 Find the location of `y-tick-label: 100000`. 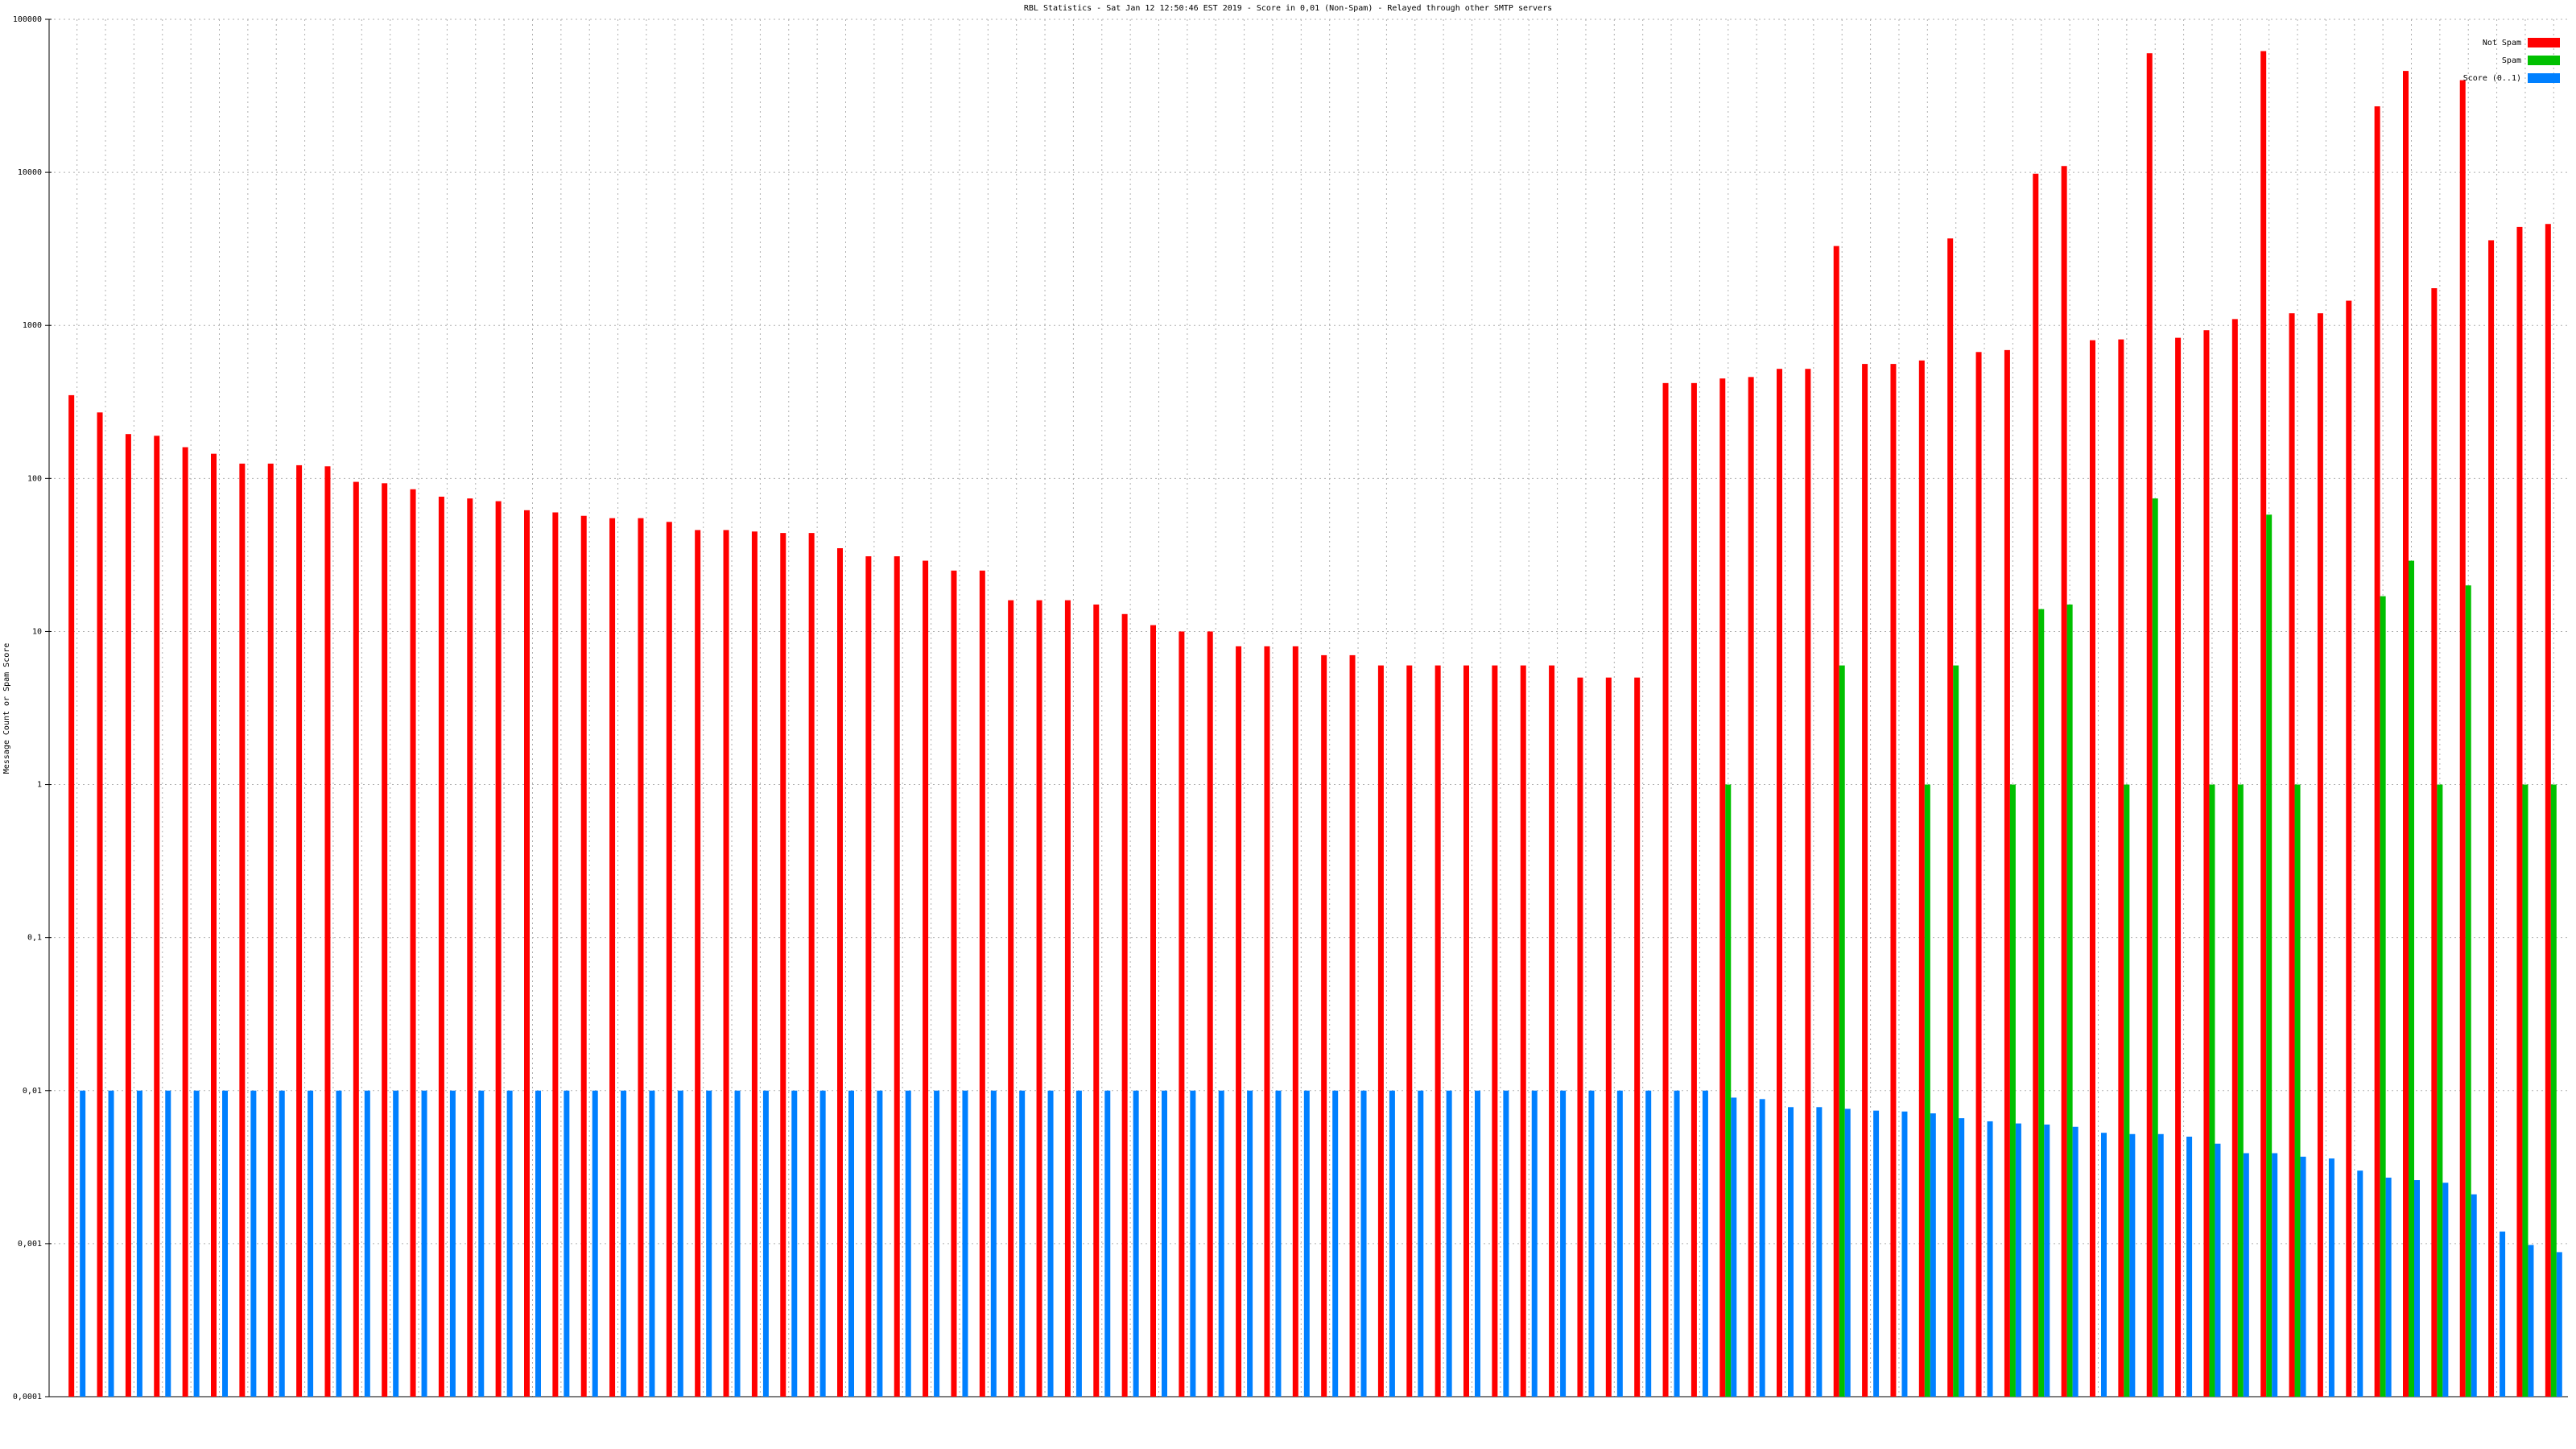

y-tick-label: 100000 is located at coordinates (27, 19).